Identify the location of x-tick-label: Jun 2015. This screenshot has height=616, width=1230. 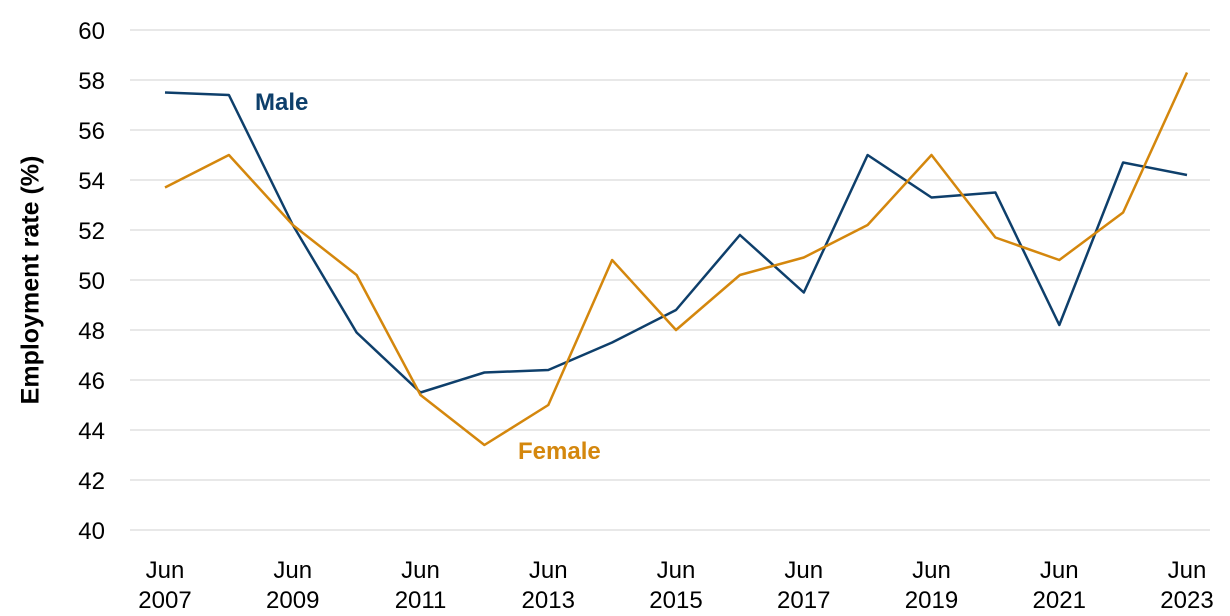
(675, 585).